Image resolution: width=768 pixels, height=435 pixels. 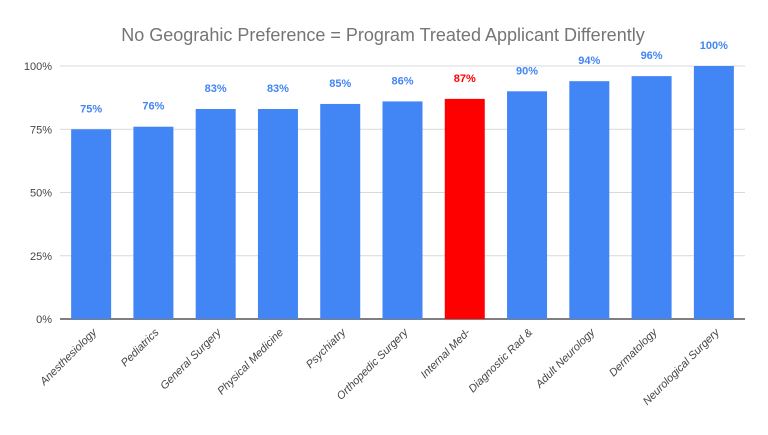 I want to click on x-tick-label: Dermatology, so click(x=634, y=353).